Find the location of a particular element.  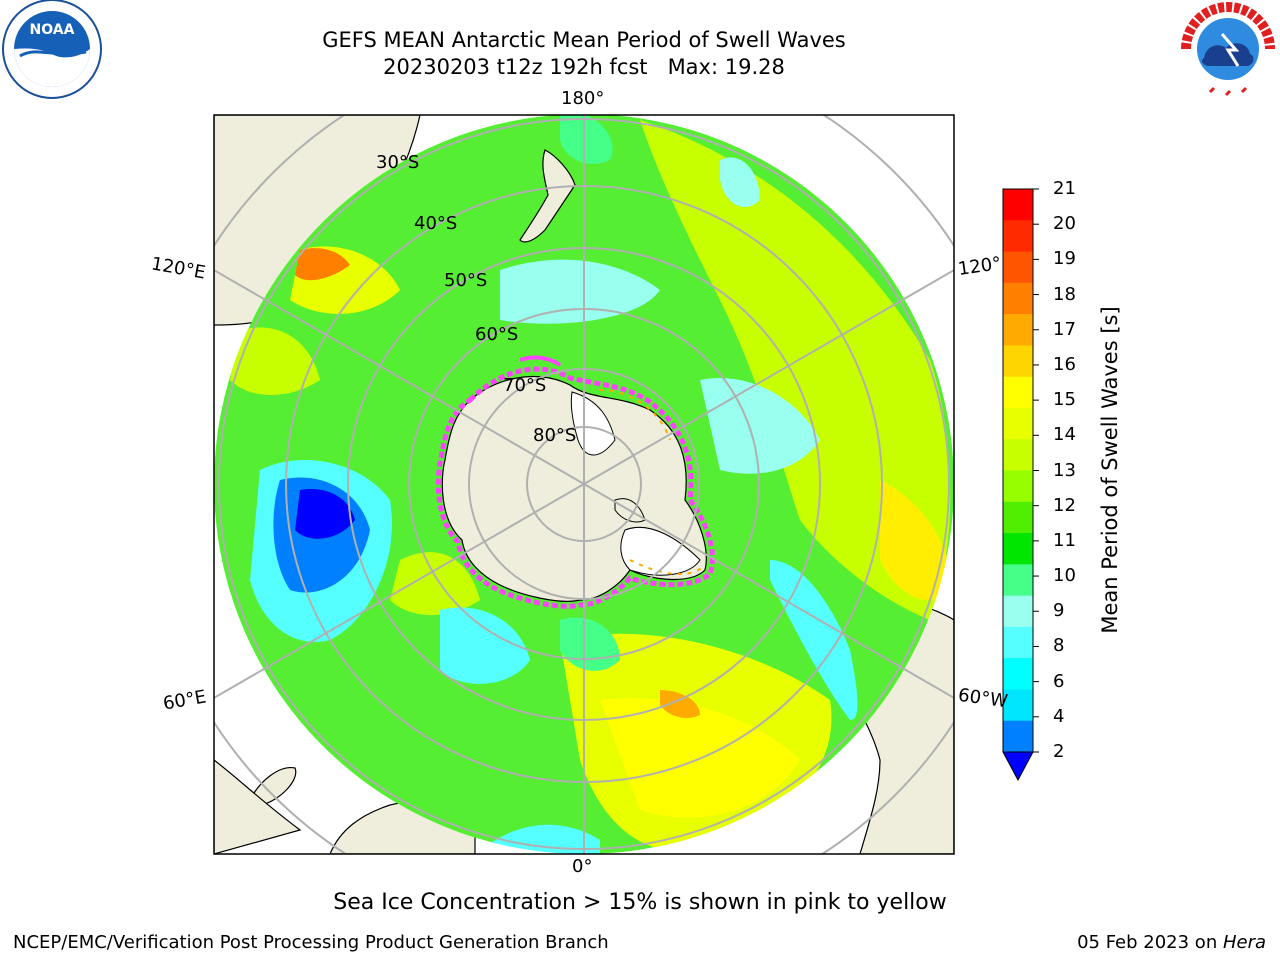

lat-label-60s: 60°S is located at coordinates (497, 334).